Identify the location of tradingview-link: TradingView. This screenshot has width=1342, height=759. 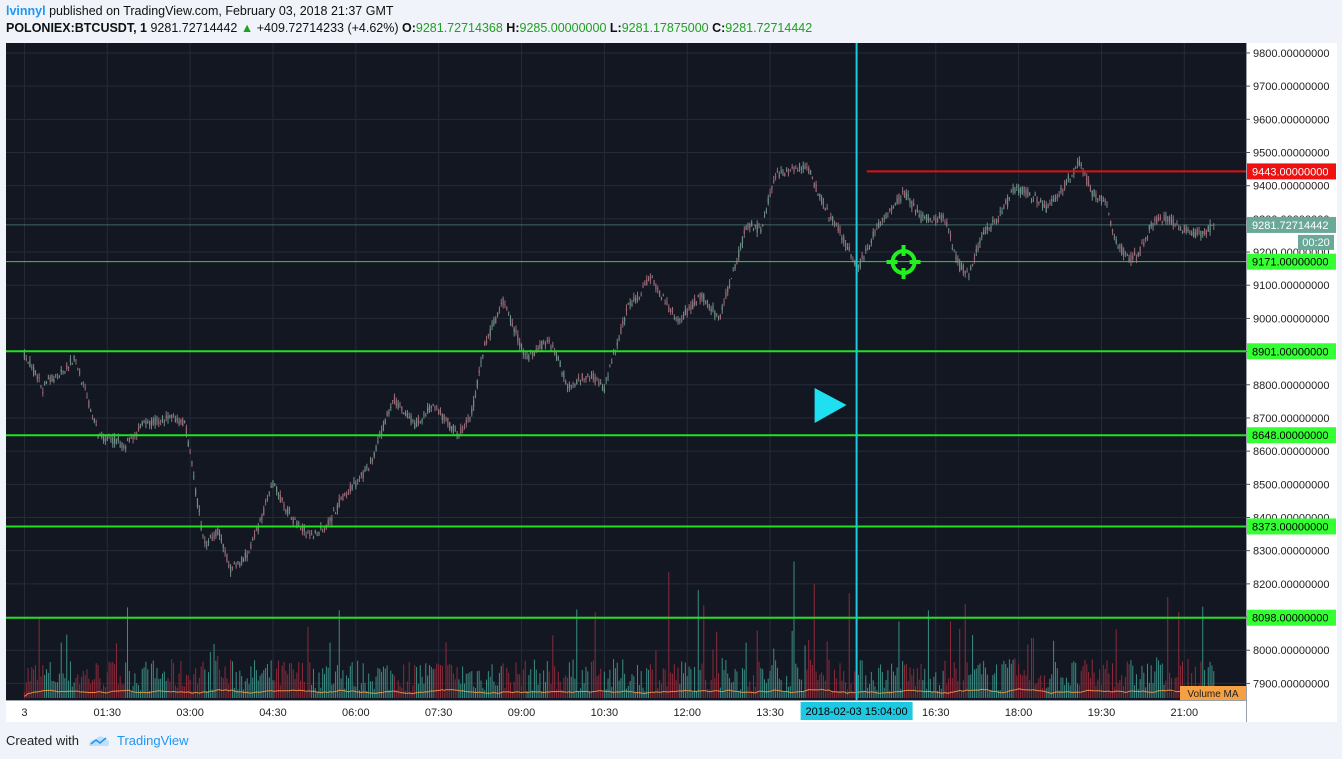
(152, 740).